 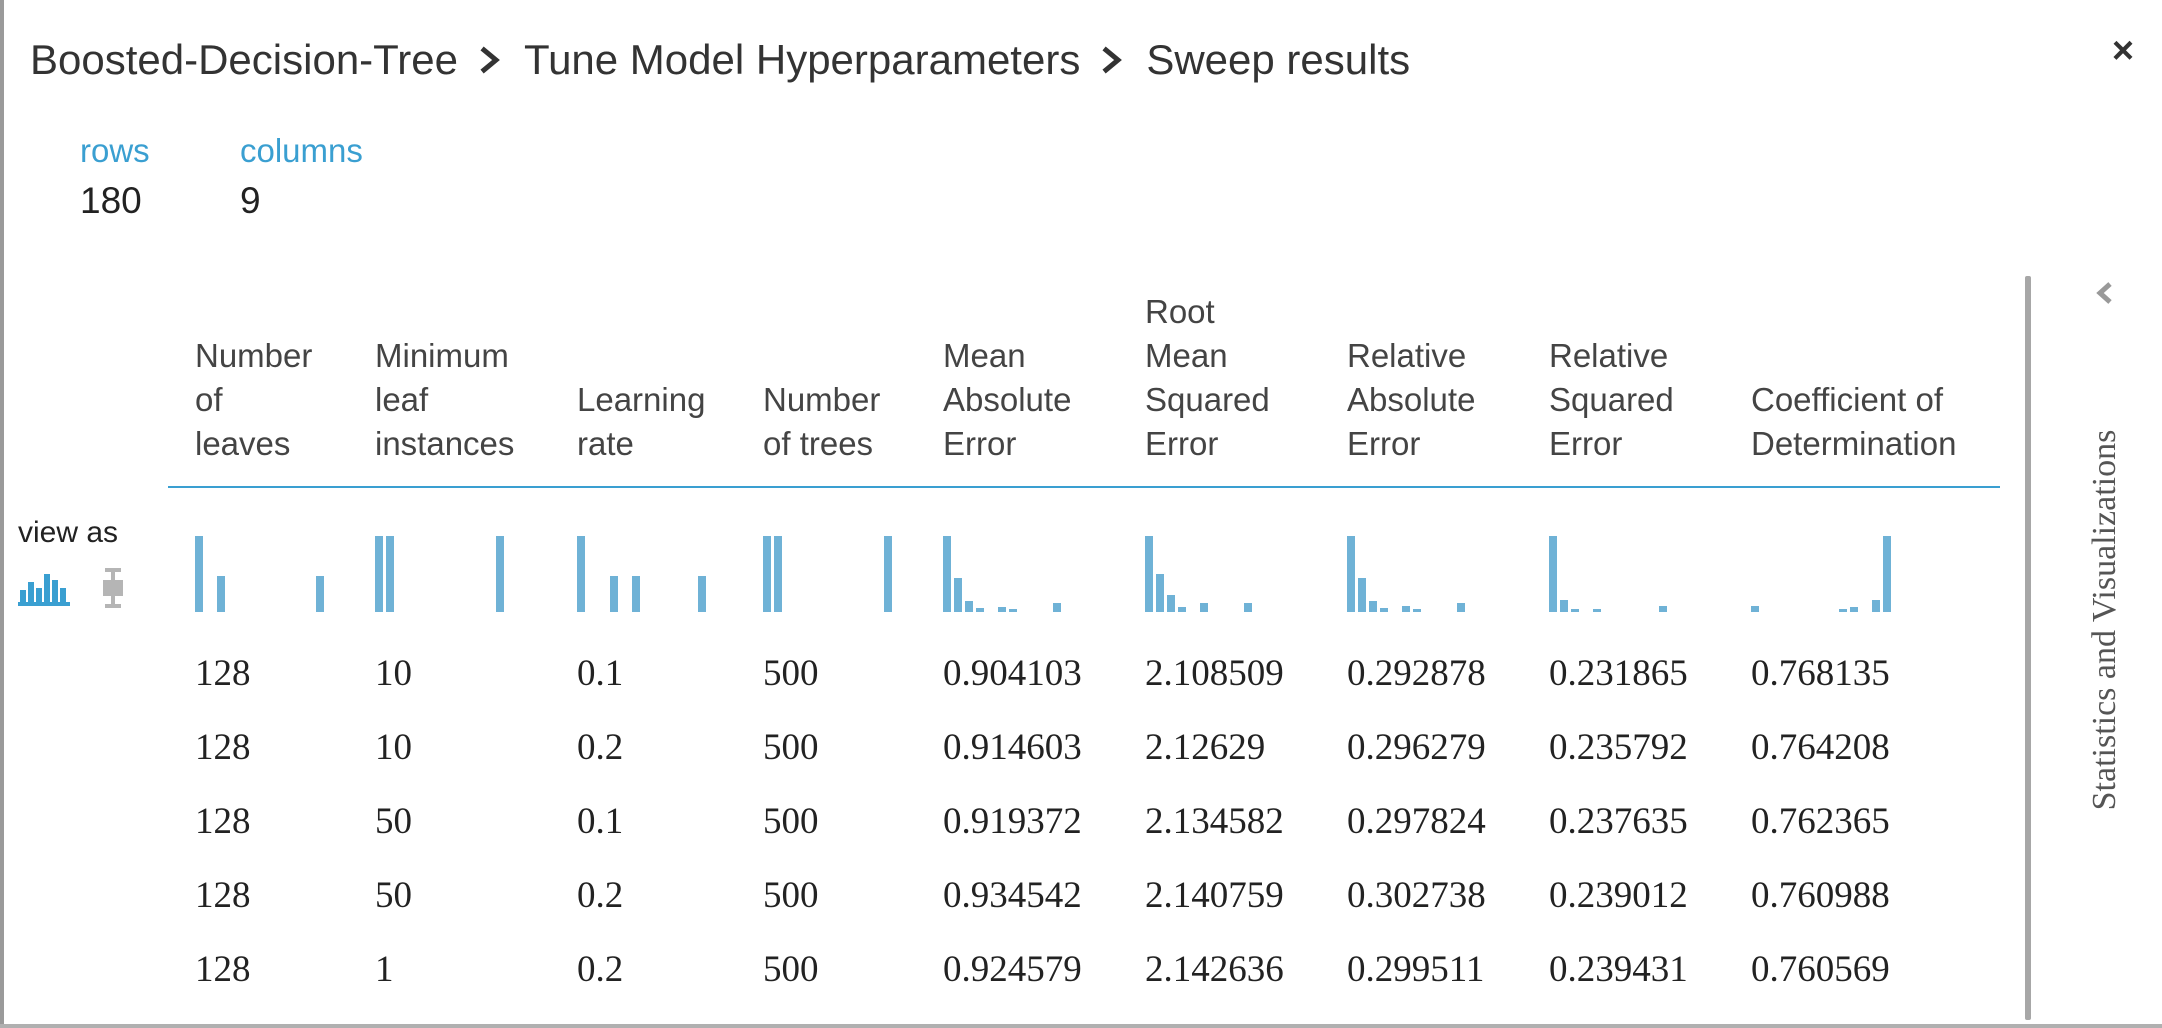 What do you see at coordinates (1820, 969) in the screenshot?
I see `table-cell: 0.760569` at bounding box center [1820, 969].